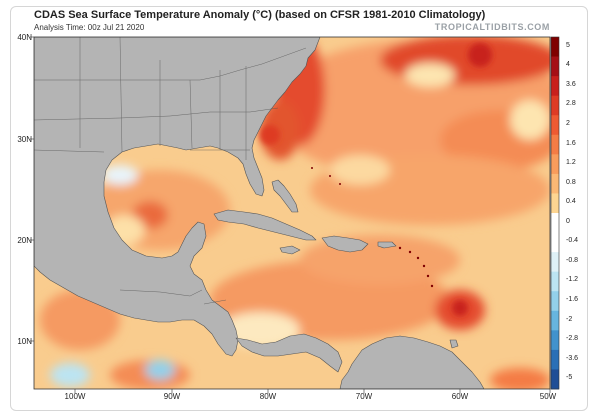 This screenshot has height=415, width=594. What do you see at coordinates (387, 245) in the screenshot?
I see `puerto-rico-island` at bounding box center [387, 245].